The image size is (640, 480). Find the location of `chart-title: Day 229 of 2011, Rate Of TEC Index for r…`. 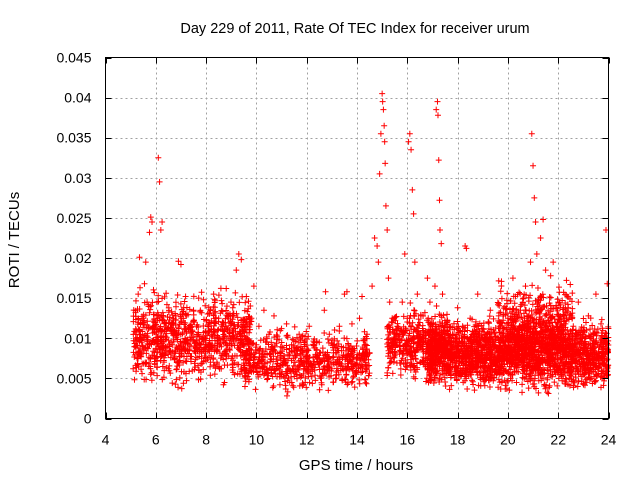

chart-title: Day 229 of 2011, Rate Of TEC Index for r… is located at coordinates (354, 29).